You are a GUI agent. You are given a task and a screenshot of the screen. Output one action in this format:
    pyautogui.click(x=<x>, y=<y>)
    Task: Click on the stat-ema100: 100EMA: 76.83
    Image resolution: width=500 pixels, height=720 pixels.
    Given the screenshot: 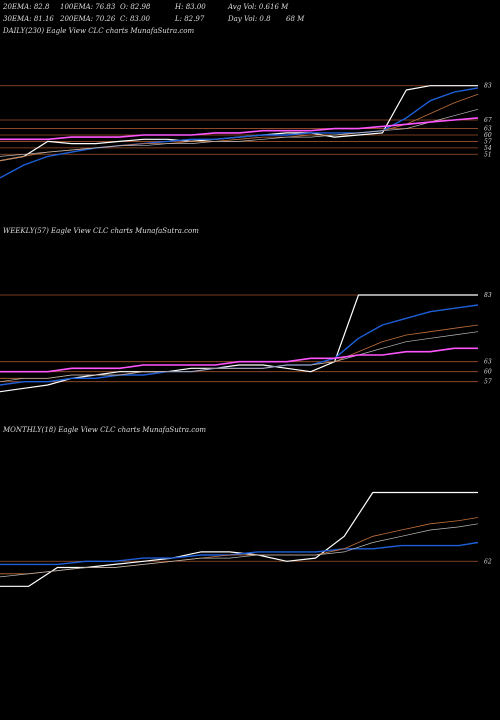 What is the action you would take?
    pyautogui.click(x=88, y=7)
    